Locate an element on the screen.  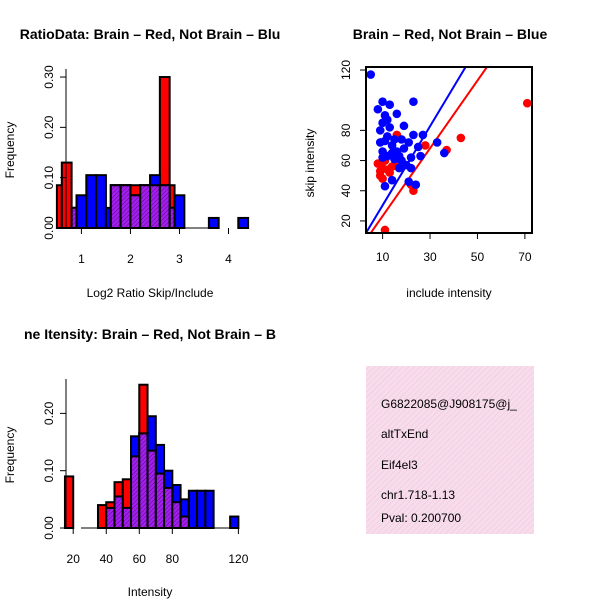
intensity-x-tick-label-1: 40 is located at coordinates (107, 559).